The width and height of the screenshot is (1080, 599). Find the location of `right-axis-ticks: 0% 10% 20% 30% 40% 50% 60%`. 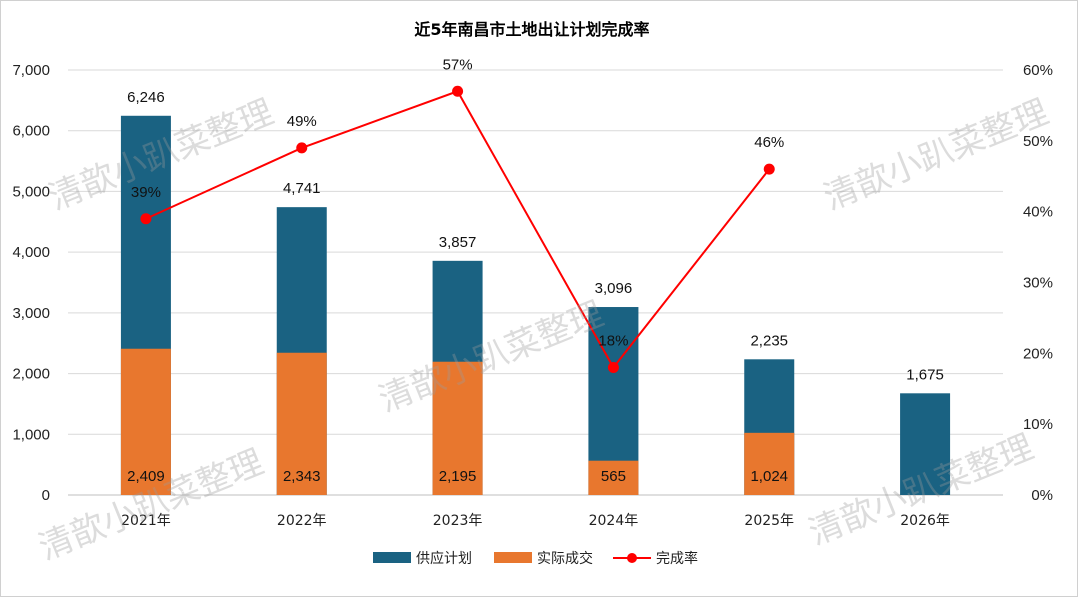

right-axis-ticks: 0% 10% 20% 30% 40% 50% 60% is located at coordinates (1038, 283).